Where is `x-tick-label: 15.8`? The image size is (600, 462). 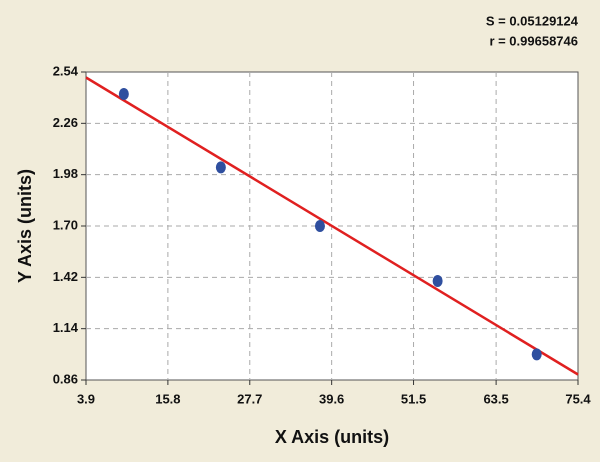
x-tick-label: 15.8 is located at coordinates (167, 398).